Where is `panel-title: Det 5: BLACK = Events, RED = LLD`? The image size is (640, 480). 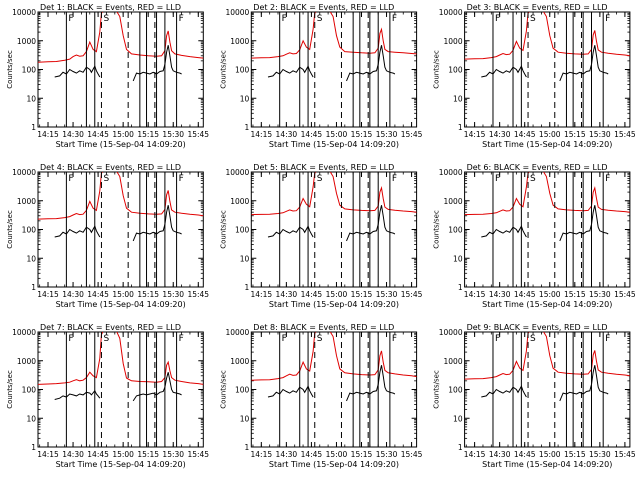
panel-title: Det 5: BLACK = Events, RED = LLD is located at coordinates (323, 167).